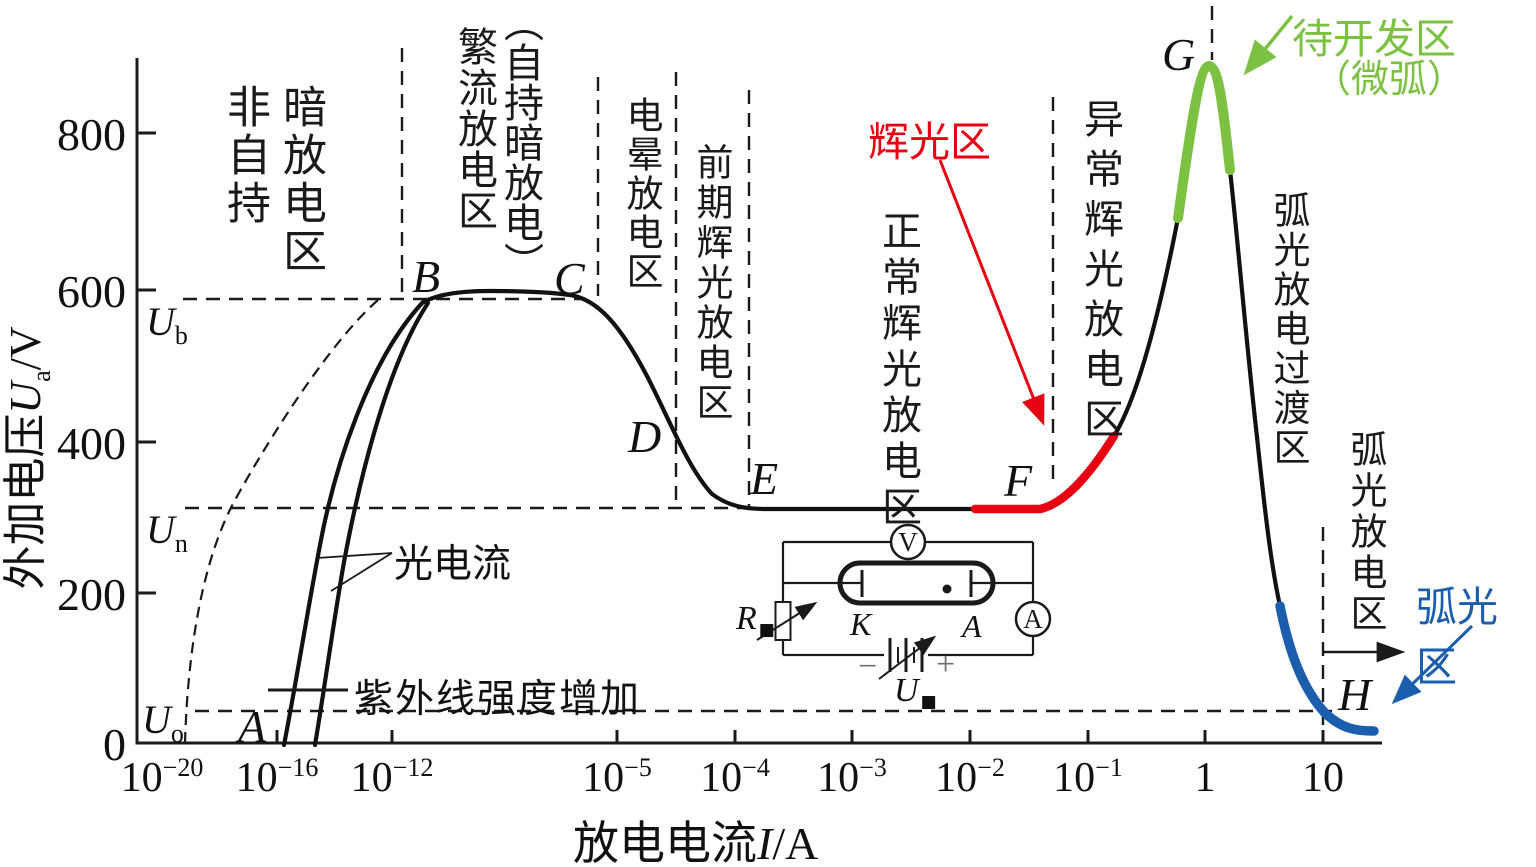 The image size is (1536, 867). What do you see at coordinates (1287, 329) in the screenshot?
I see `region-arc-transition: 弧光放电过渡区` at bounding box center [1287, 329].